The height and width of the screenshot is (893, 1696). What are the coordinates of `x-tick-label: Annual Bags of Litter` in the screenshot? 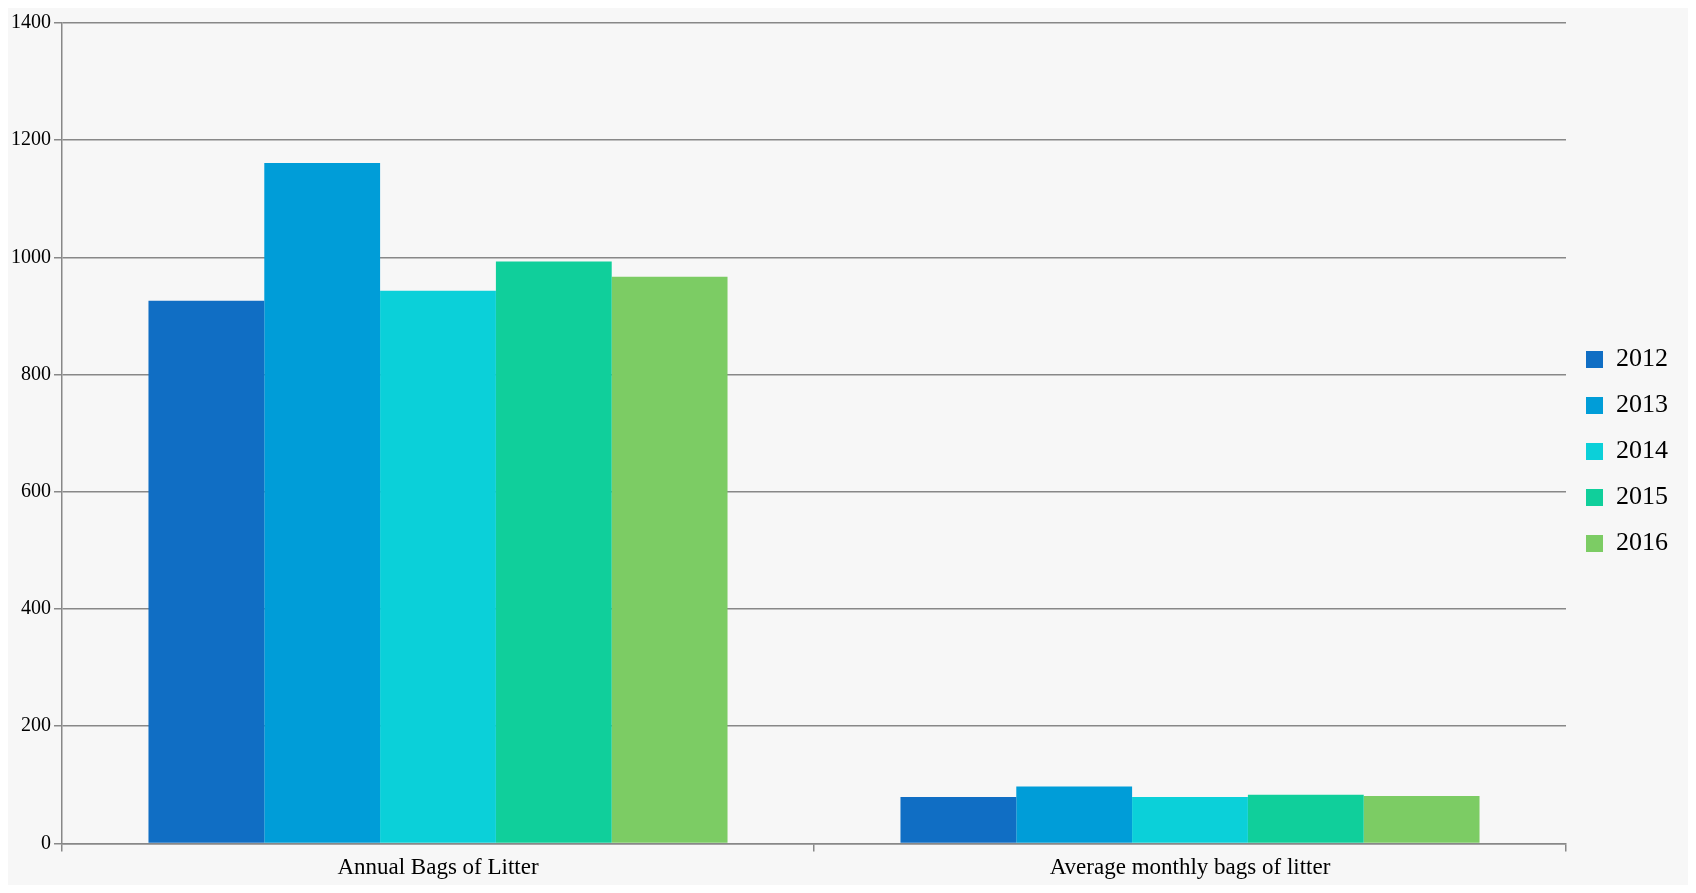 It's located at (438, 867).